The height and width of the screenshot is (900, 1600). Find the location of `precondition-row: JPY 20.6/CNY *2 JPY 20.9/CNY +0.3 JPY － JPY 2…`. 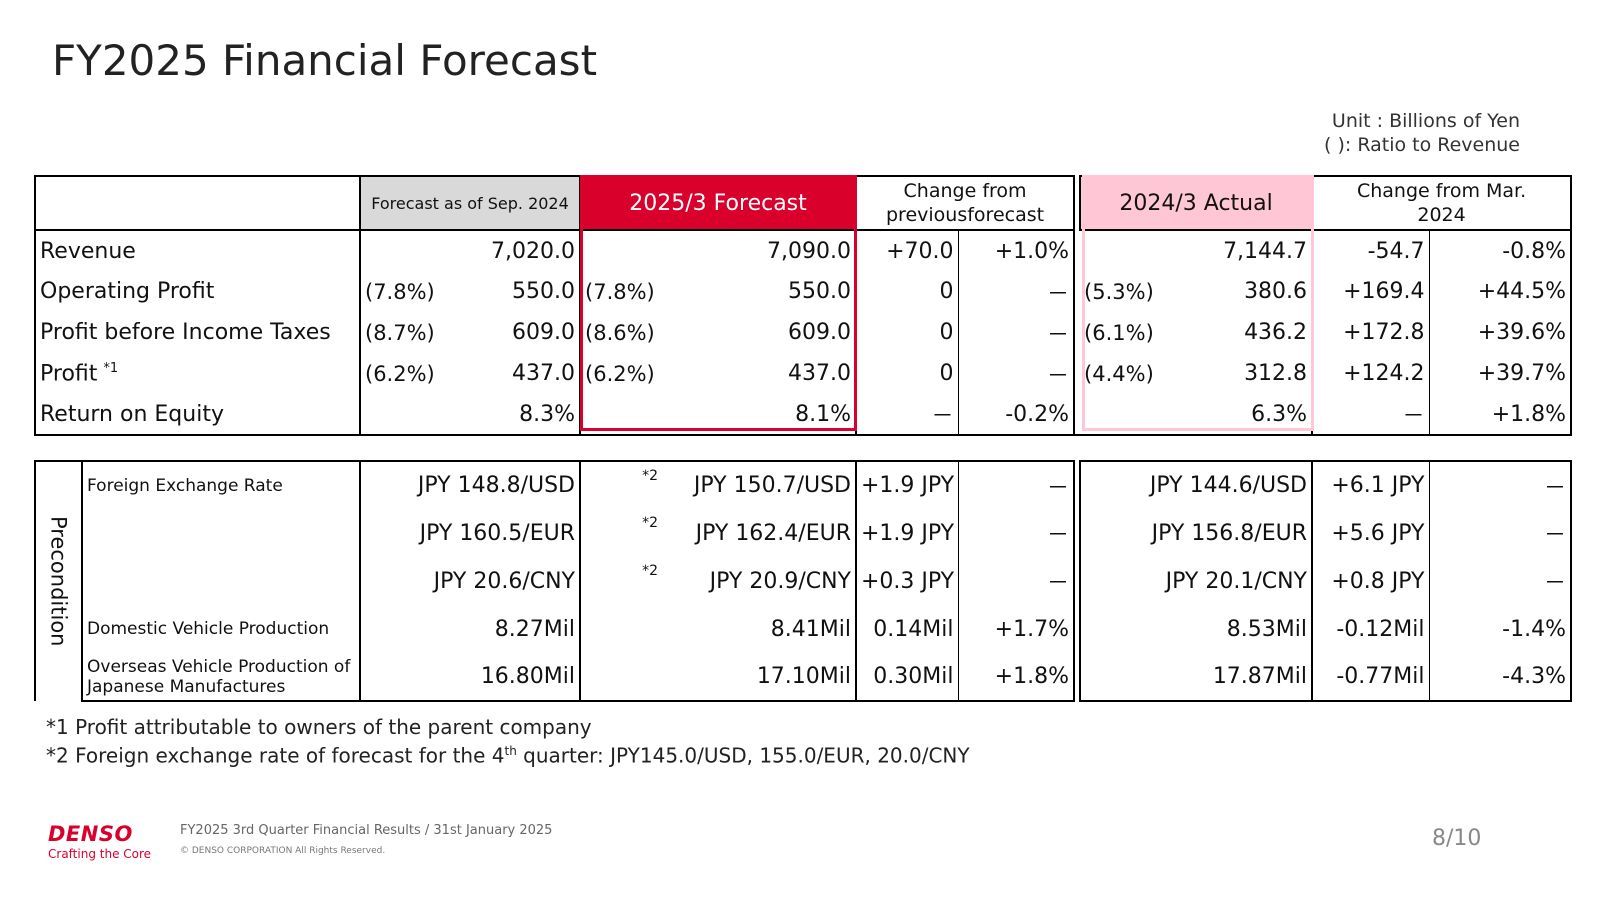

precondition-row: JPY 20.6/CNY *2 JPY 20.9/CNY +0.3 JPY － JPY 2… is located at coordinates (803, 581).